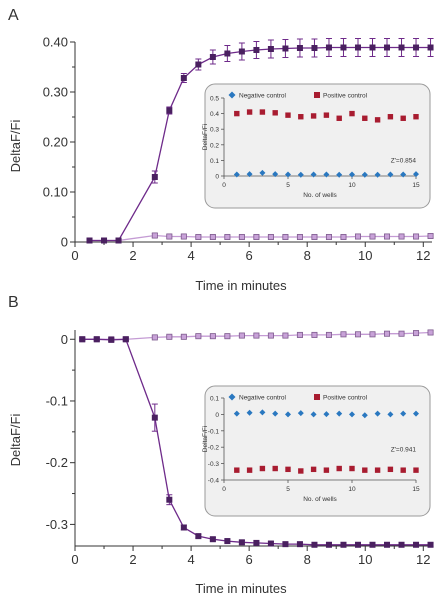 Image resolution: width=438 pixels, height=598 pixels. What do you see at coordinates (317, 451) in the screenshot?
I see `inset-box` at bounding box center [317, 451].